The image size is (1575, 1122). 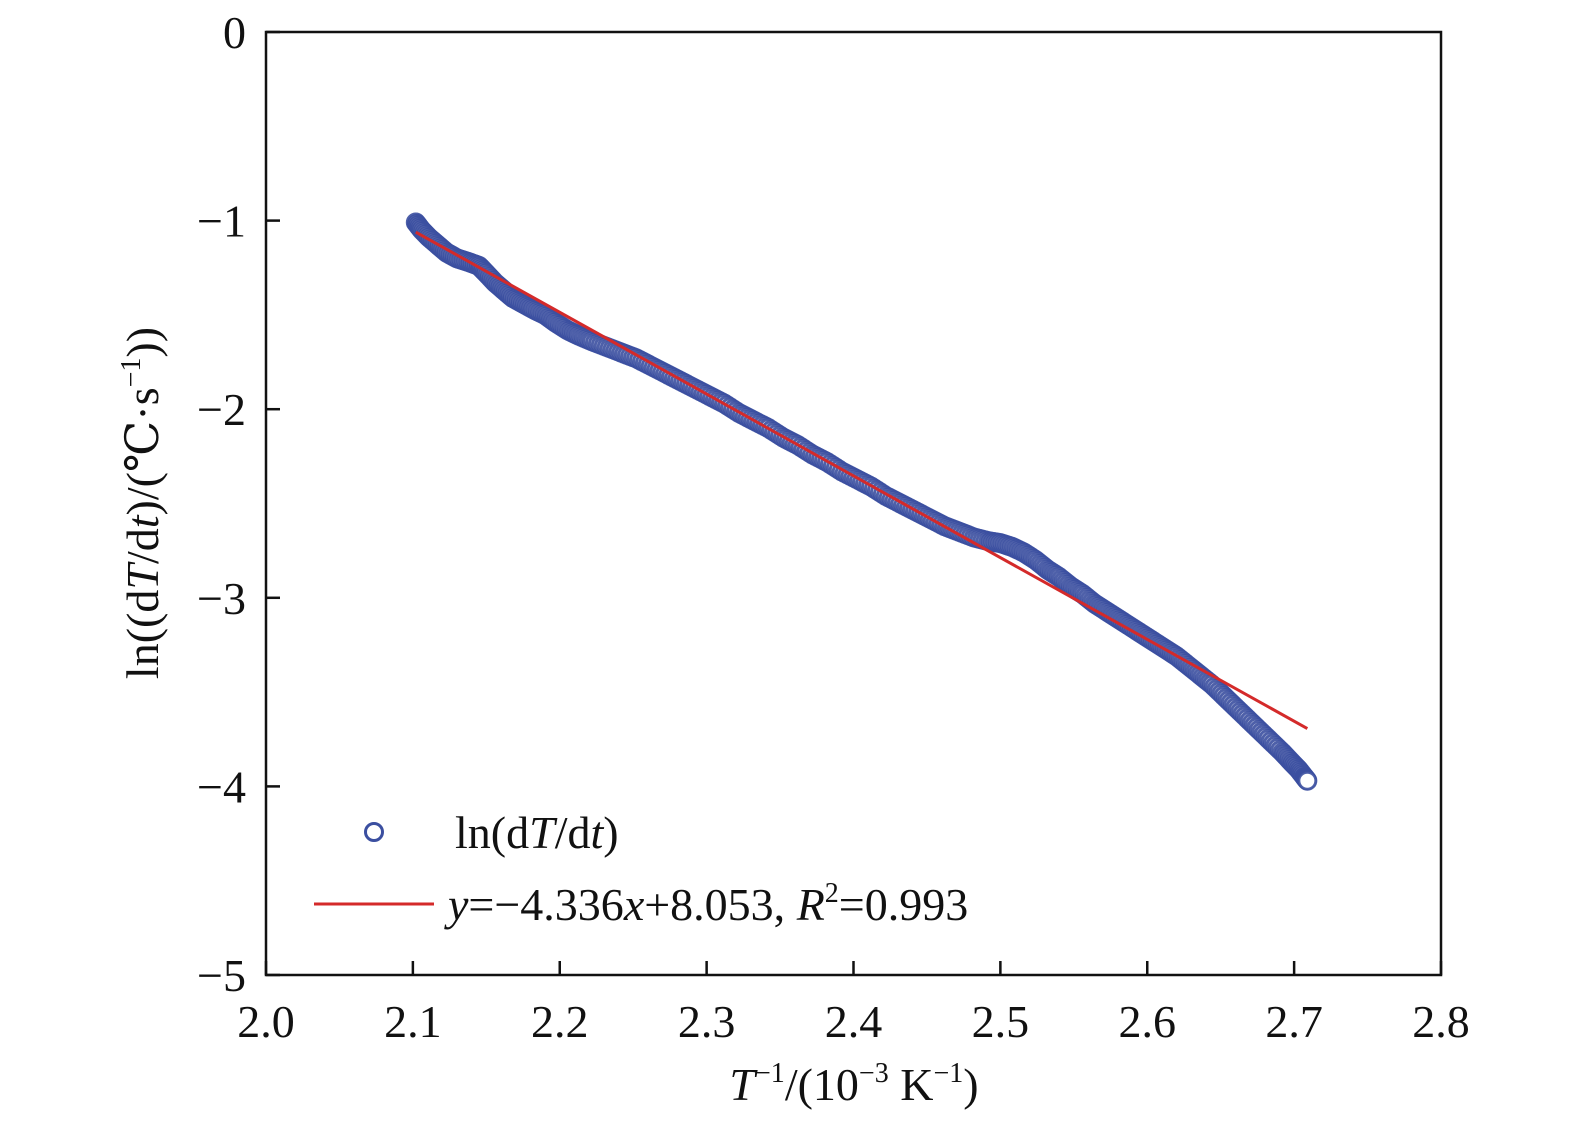 I want to click on x-tick-label: 2.7, so click(x=1294, y=1021).